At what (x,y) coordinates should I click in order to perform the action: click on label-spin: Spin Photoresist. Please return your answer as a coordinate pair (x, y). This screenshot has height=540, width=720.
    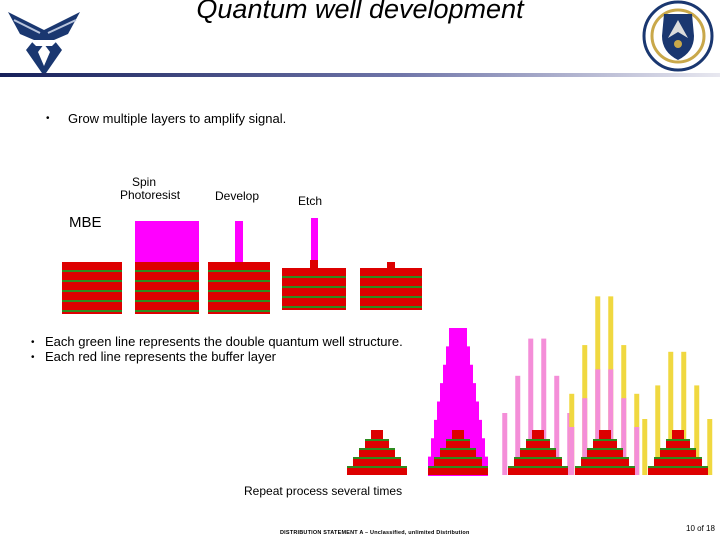
    Looking at the image, I should click on (150, 189).